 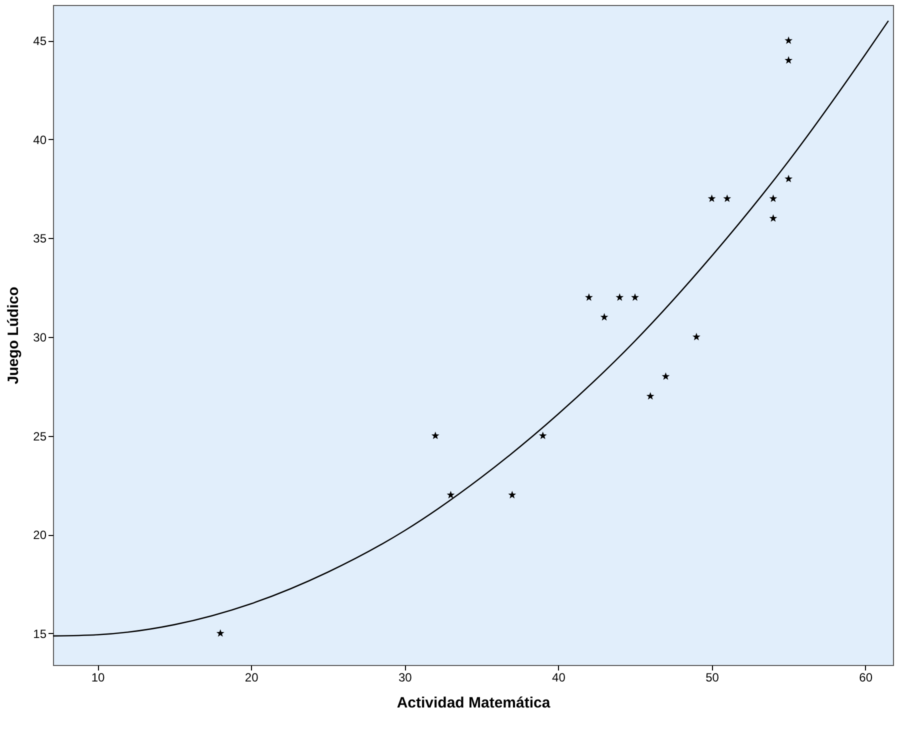 I want to click on y-tick-label: 45, so click(x=40, y=41).